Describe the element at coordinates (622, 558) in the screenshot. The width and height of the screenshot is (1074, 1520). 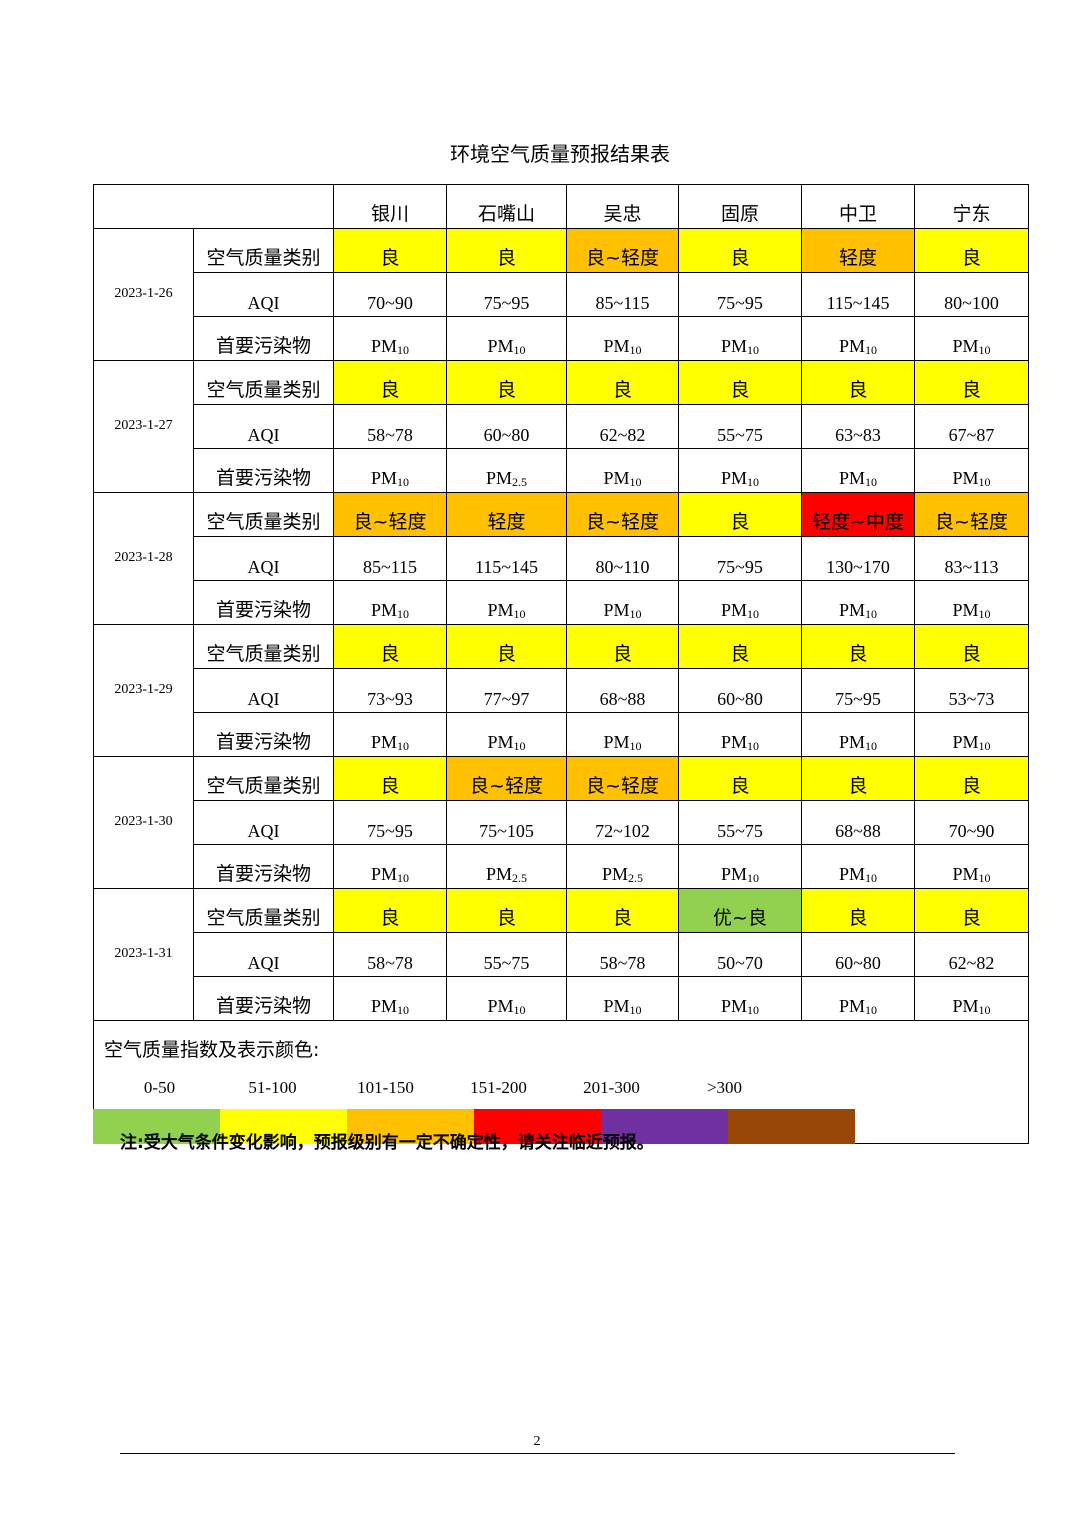
I see `aqi-cell: 80~110` at that location.